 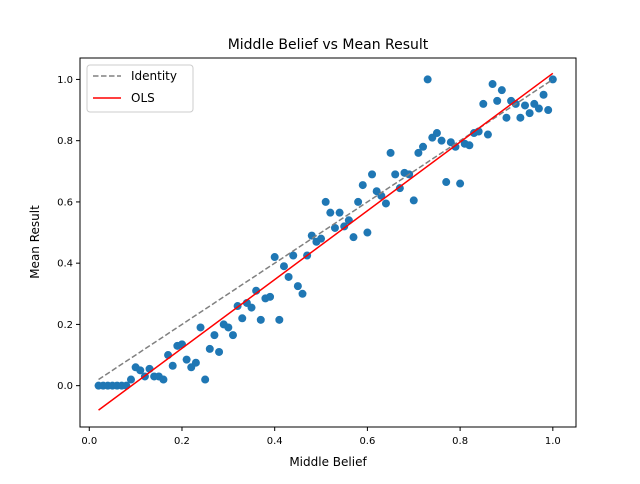 I want to click on legend: Identity OLS, so click(x=140, y=88).